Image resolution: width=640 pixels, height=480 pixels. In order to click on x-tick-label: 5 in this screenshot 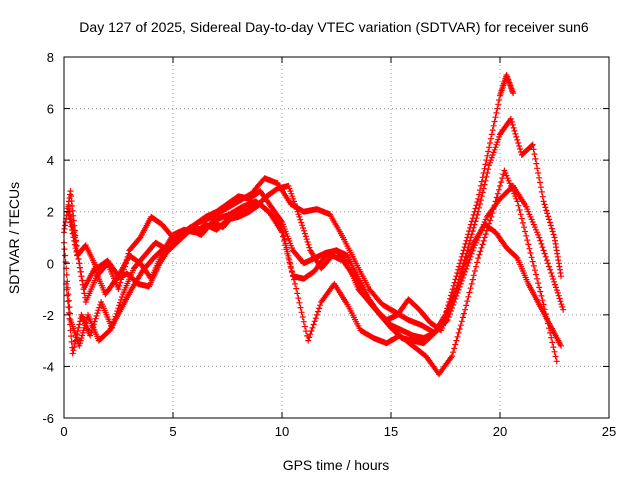, I will do `click(172, 431)`.